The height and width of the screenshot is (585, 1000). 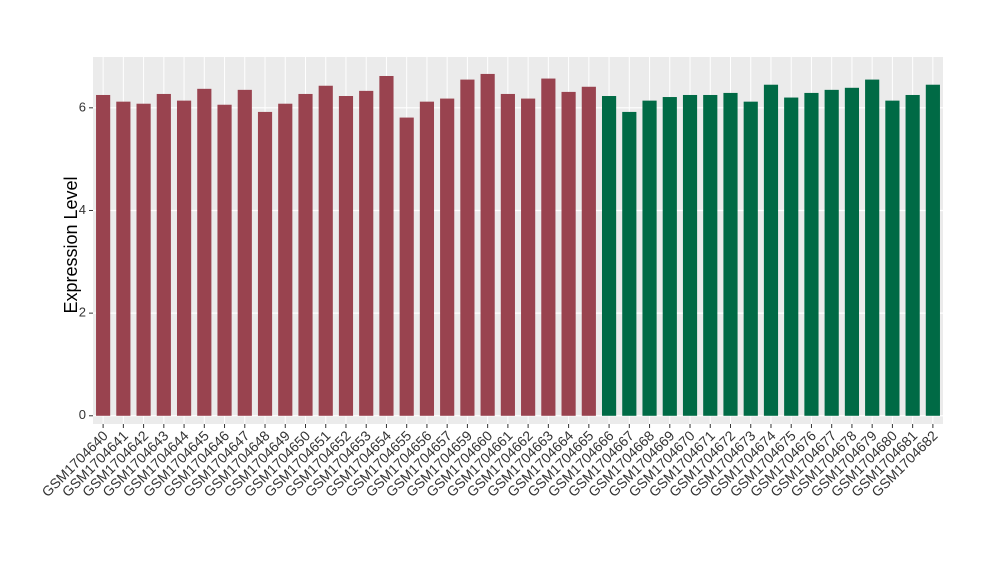 I want to click on y-tick-label: 4, so click(x=82, y=209).